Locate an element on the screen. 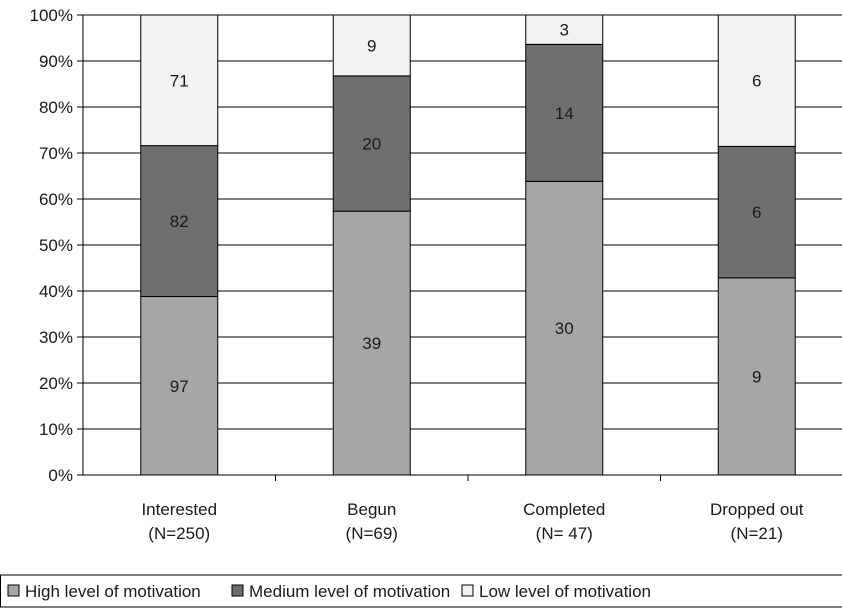  x-category-n: (N= 47) is located at coordinates (564, 533).